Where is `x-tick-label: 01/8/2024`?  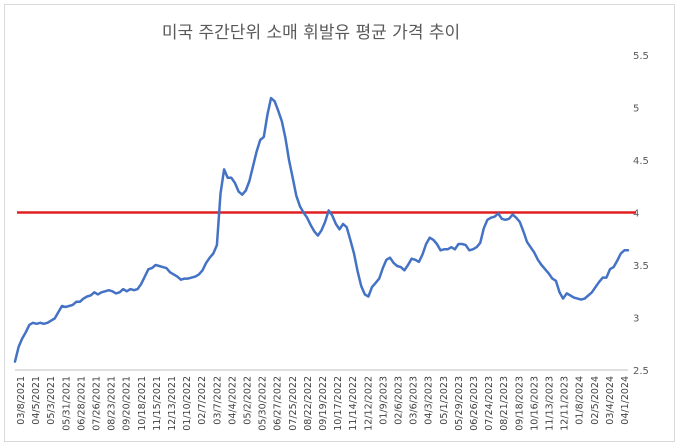 x-tick-label: 01/8/2024 is located at coordinates (580, 400).